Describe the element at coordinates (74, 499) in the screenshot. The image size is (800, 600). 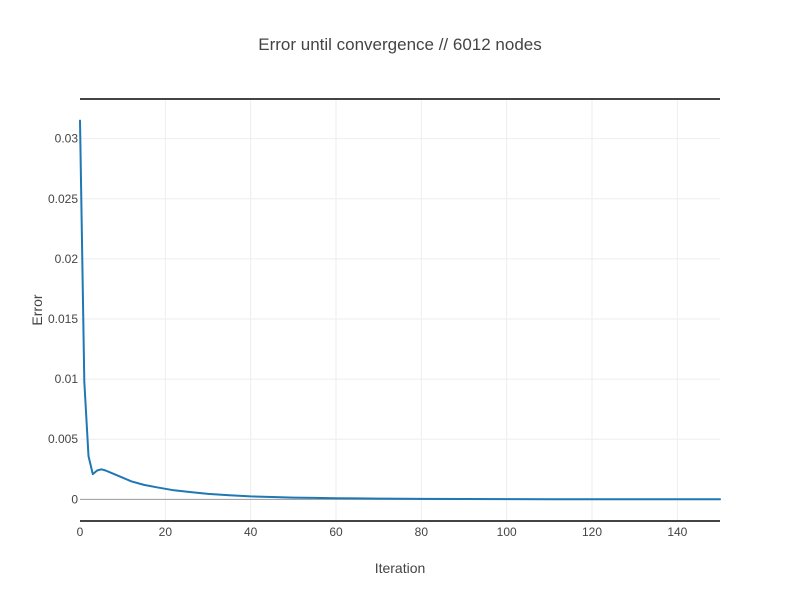
I see `y-tick-label: 0` at that location.